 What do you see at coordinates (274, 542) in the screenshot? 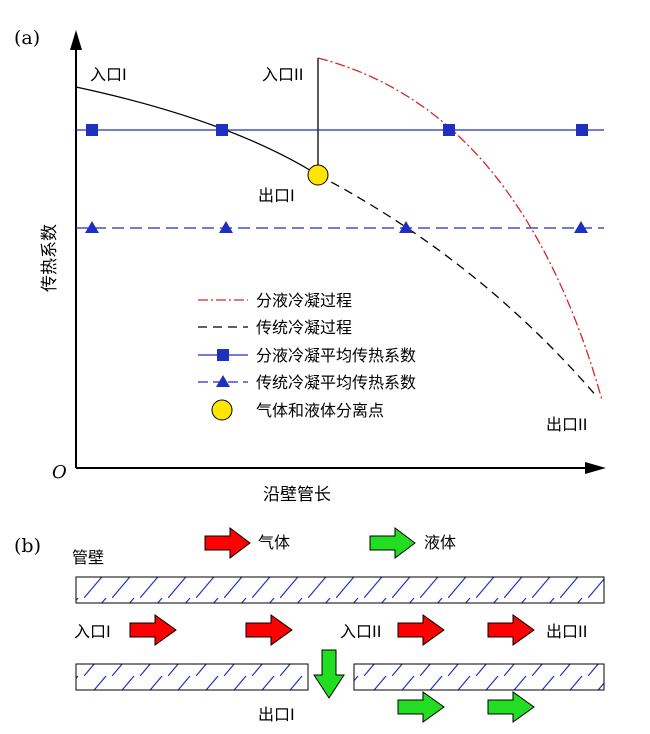
I see `gas-label: 气体` at bounding box center [274, 542].